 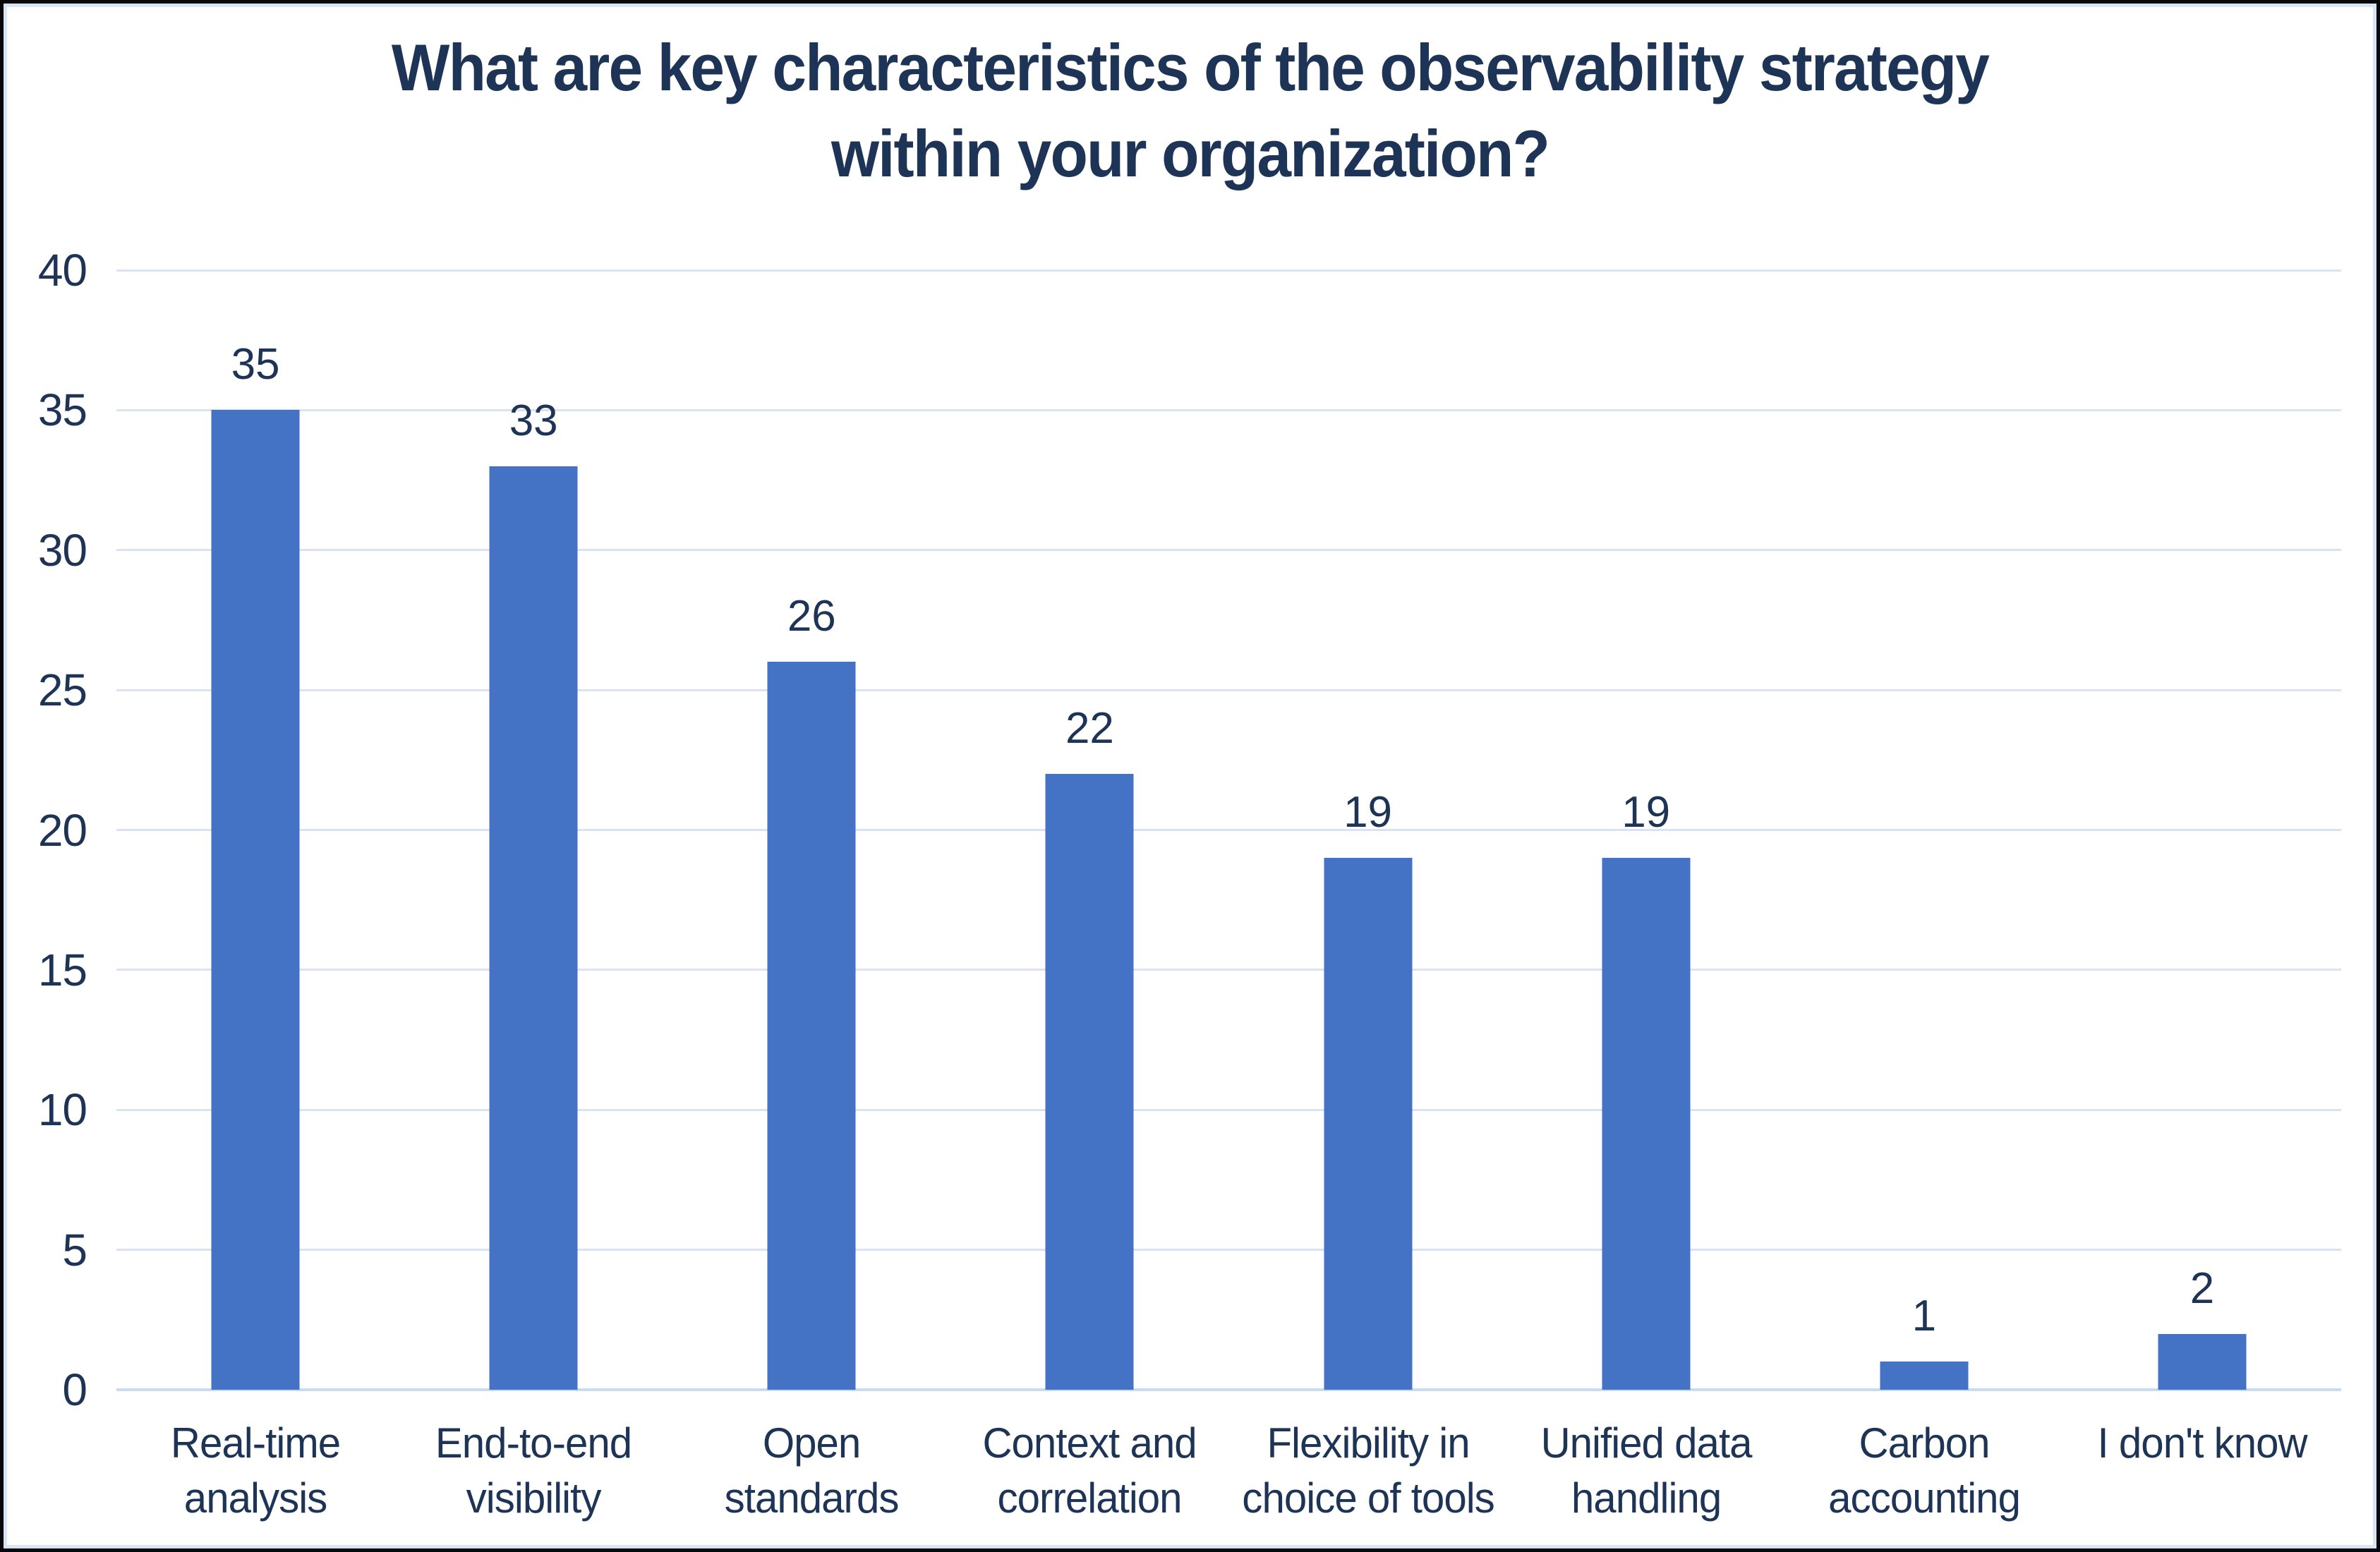 What do you see at coordinates (1647, 1498) in the screenshot?
I see `x-category-label-line: handling` at bounding box center [1647, 1498].